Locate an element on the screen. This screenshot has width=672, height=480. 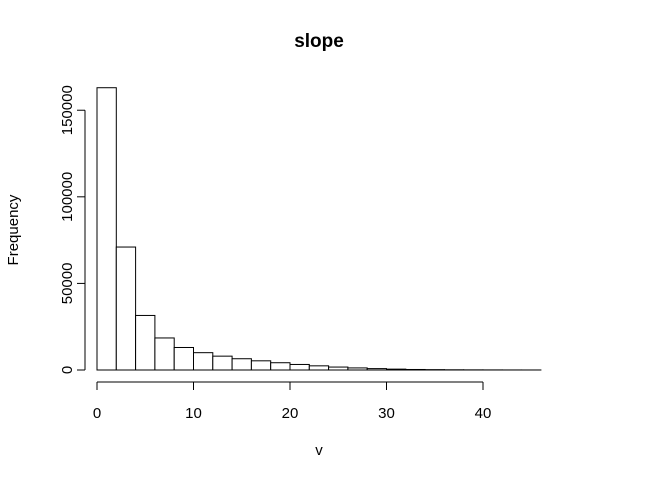
y-tick-label-0: 0 is located at coordinates (67, 370).